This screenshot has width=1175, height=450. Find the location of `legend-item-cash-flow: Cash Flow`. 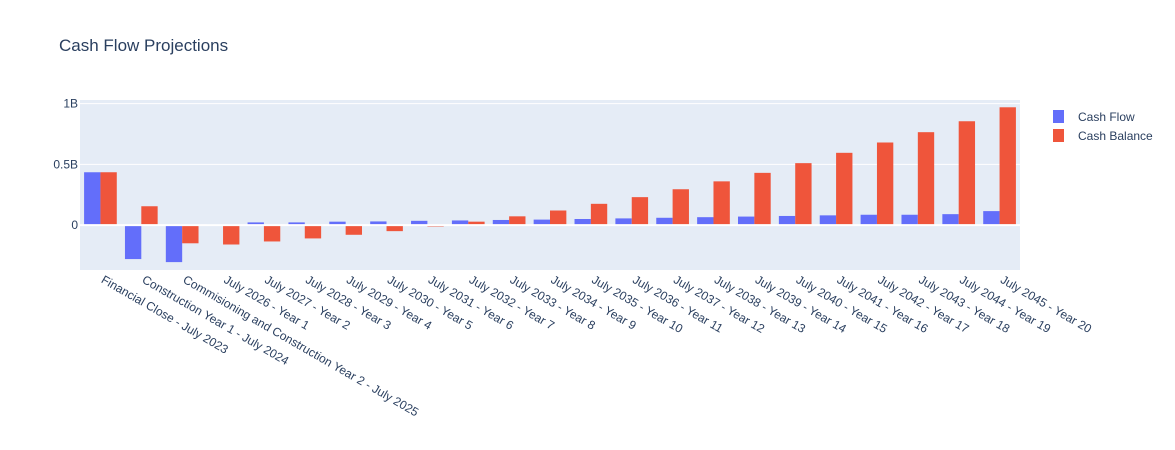

legend-item-cash-flow: Cash Flow is located at coordinates (1094, 117).